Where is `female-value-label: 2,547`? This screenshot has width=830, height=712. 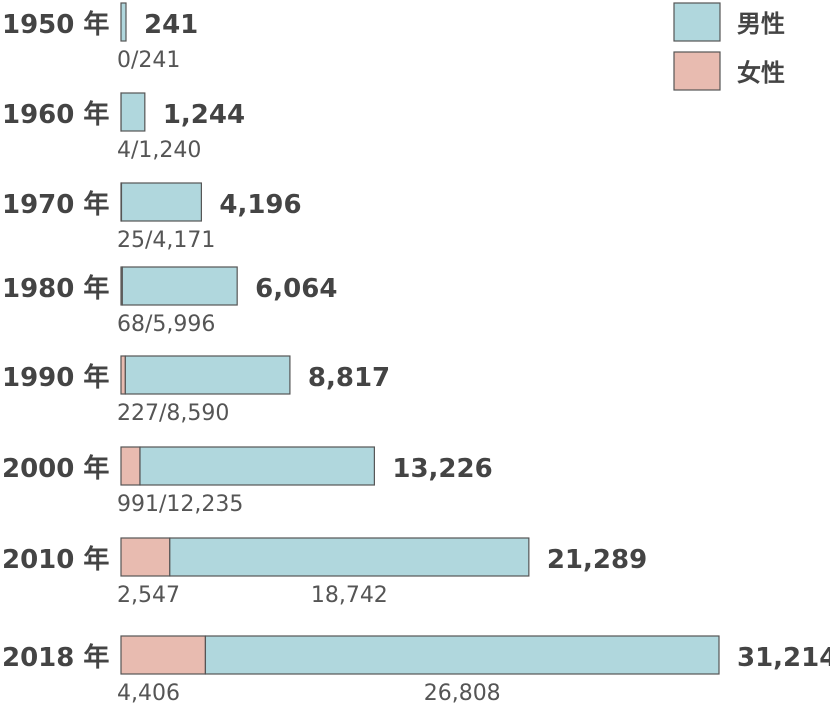 female-value-label: 2,547 is located at coordinates (148, 595).